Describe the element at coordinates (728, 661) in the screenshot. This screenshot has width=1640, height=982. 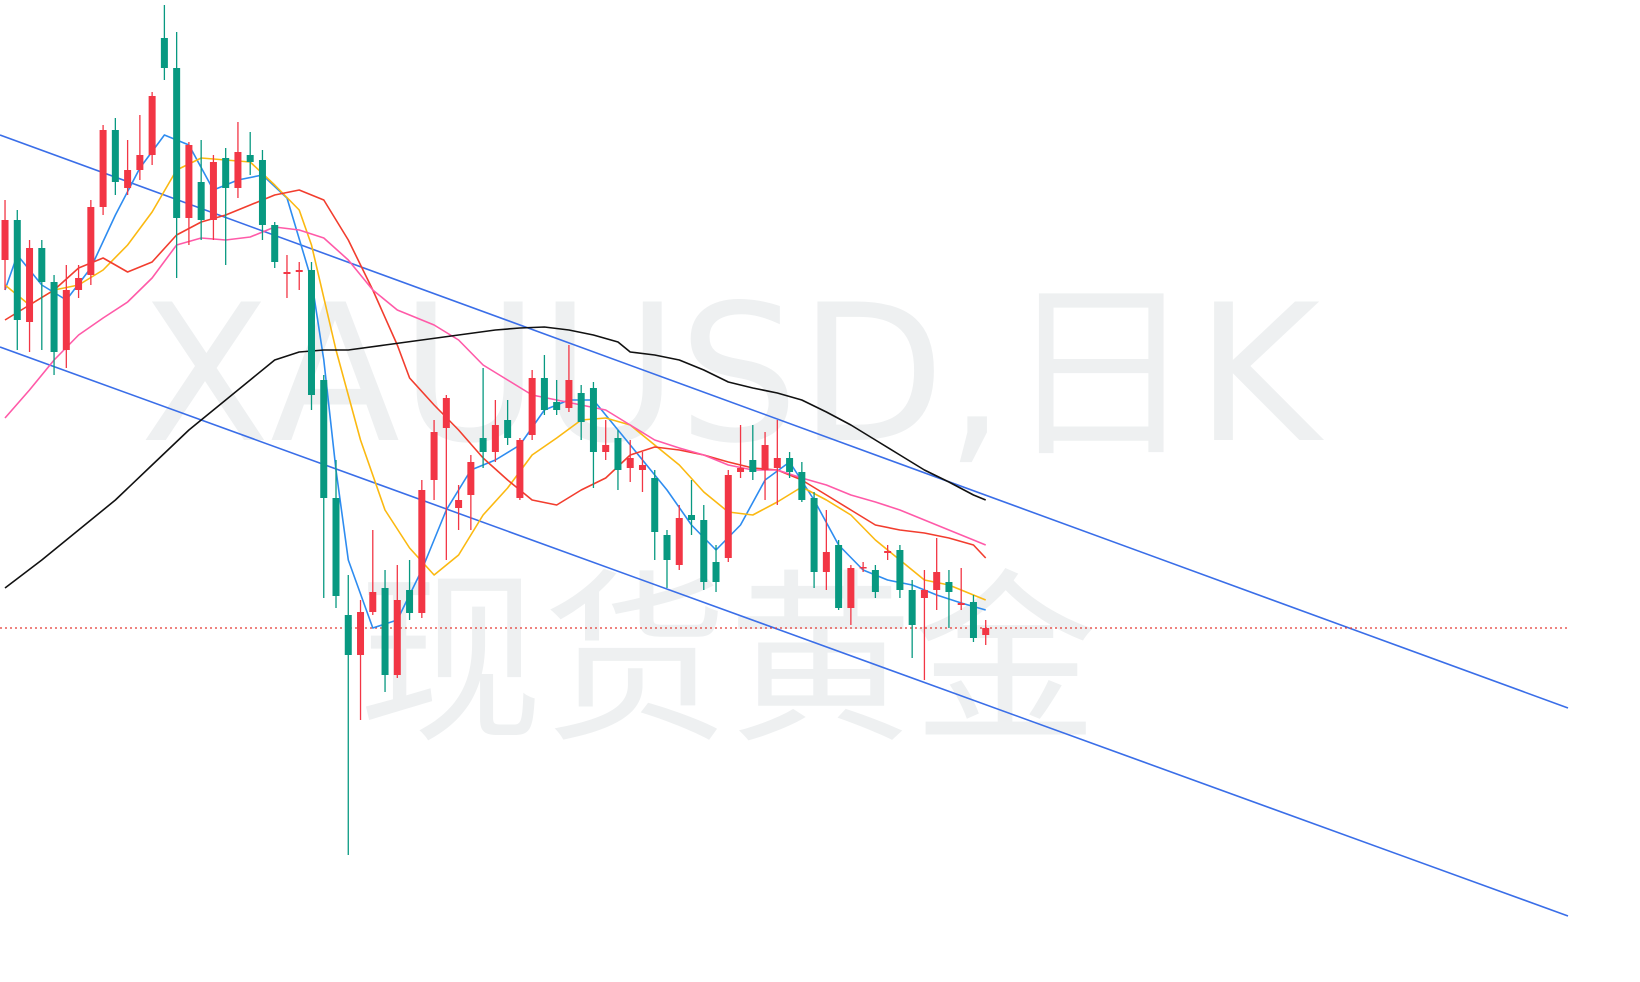
I see `watermark-subtitle: 现货黄金` at that location.